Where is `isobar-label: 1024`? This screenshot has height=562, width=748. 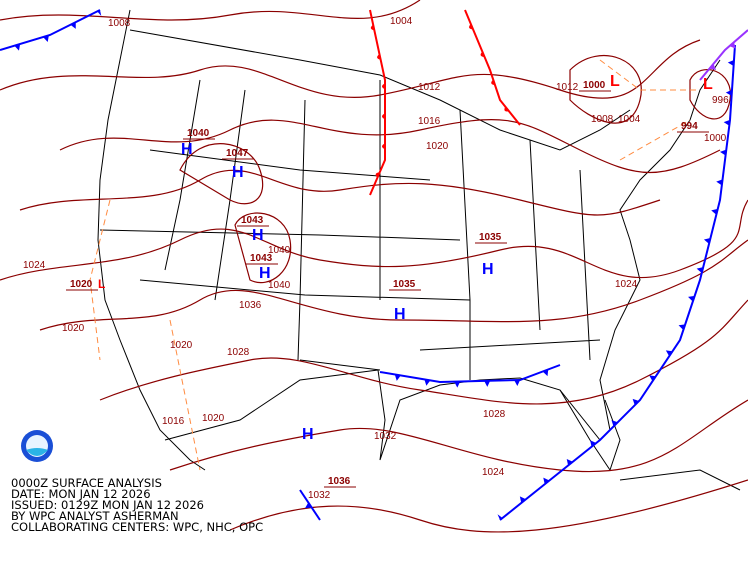 isobar-label: 1024 is located at coordinates (493, 472).